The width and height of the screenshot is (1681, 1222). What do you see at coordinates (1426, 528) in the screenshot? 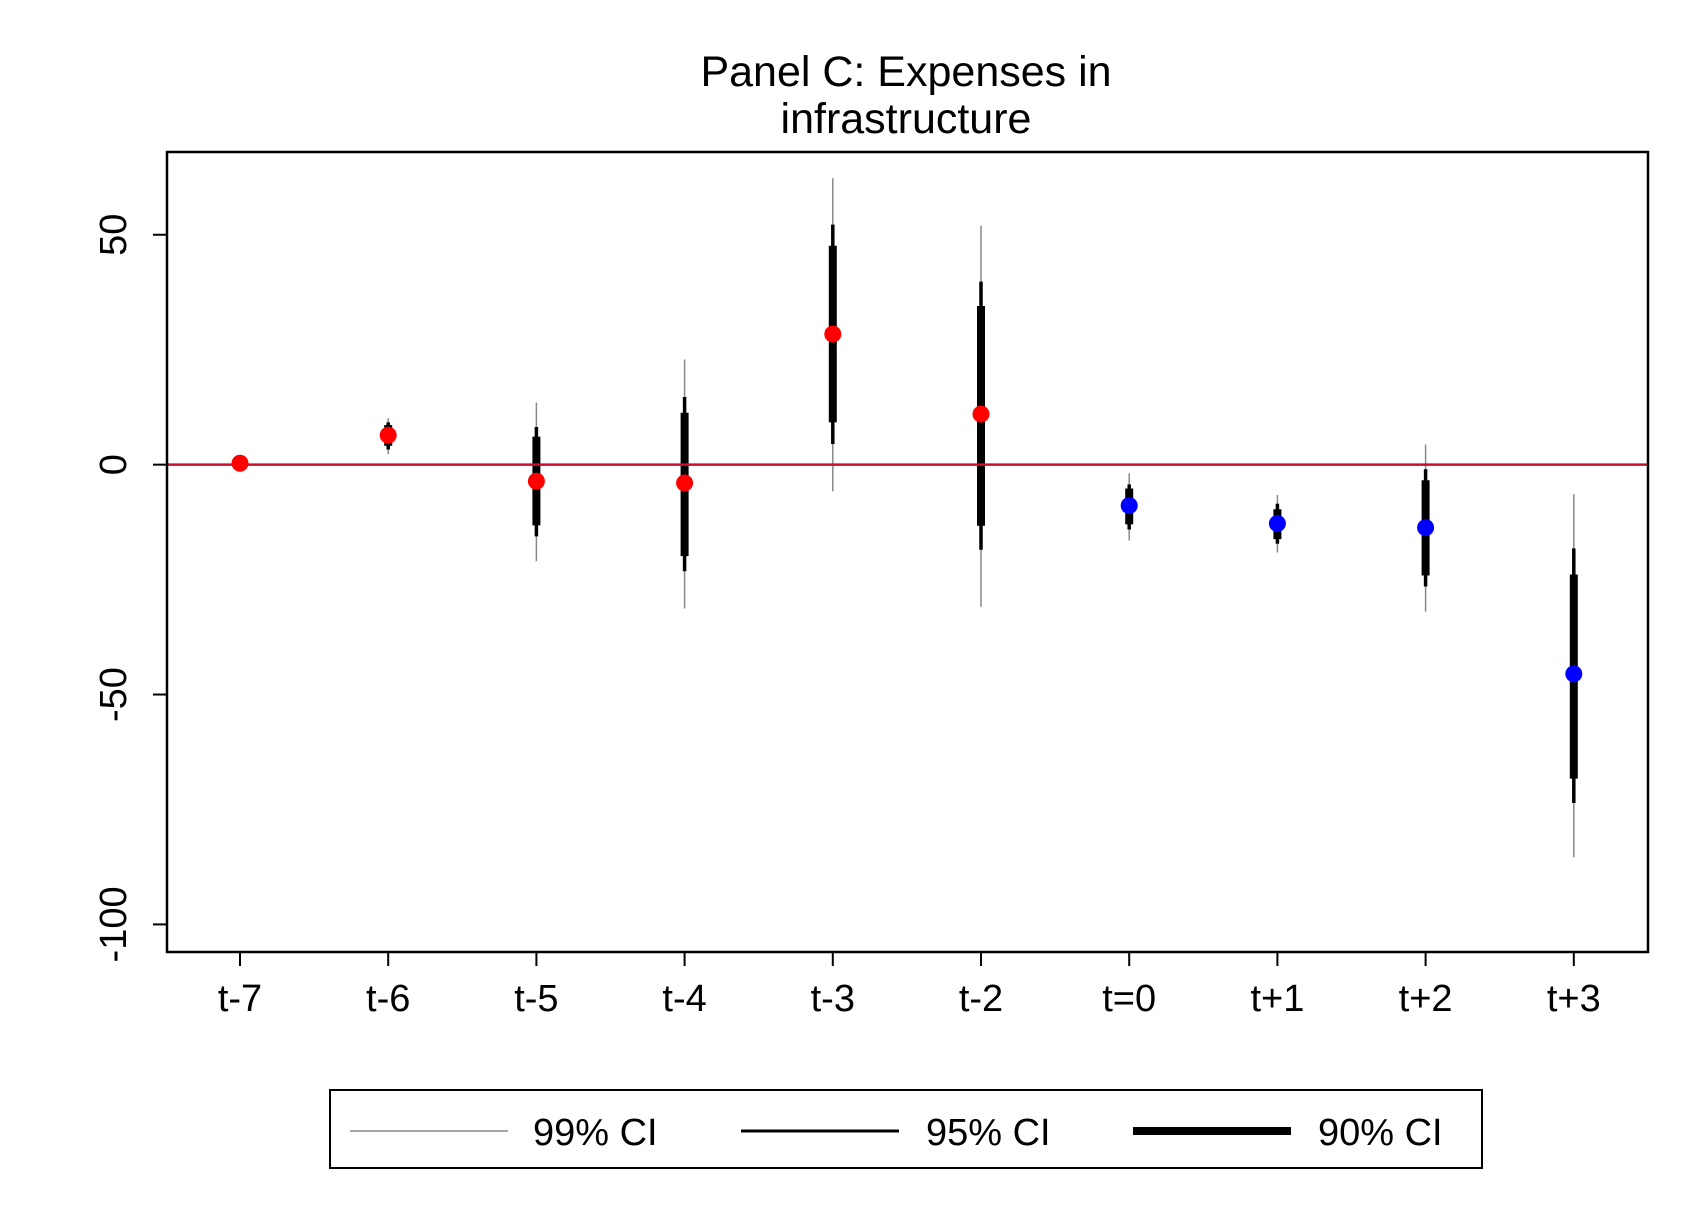
I see `point-estimate-tplus2` at bounding box center [1426, 528].